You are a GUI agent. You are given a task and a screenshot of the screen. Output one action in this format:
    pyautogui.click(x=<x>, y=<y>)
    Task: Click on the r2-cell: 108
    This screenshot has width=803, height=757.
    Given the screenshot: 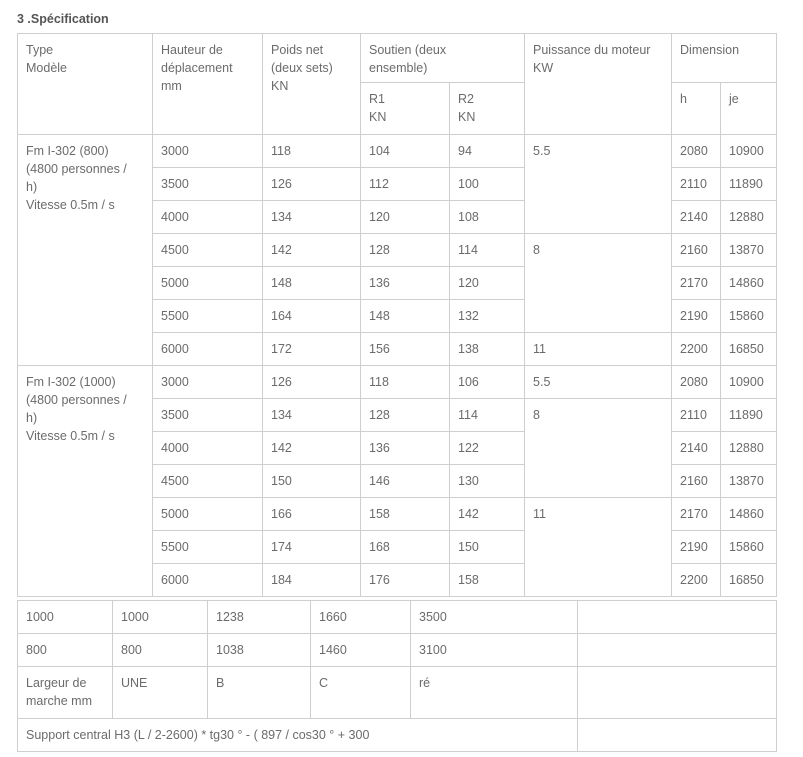 What is the action you would take?
    pyautogui.click(x=487, y=217)
    